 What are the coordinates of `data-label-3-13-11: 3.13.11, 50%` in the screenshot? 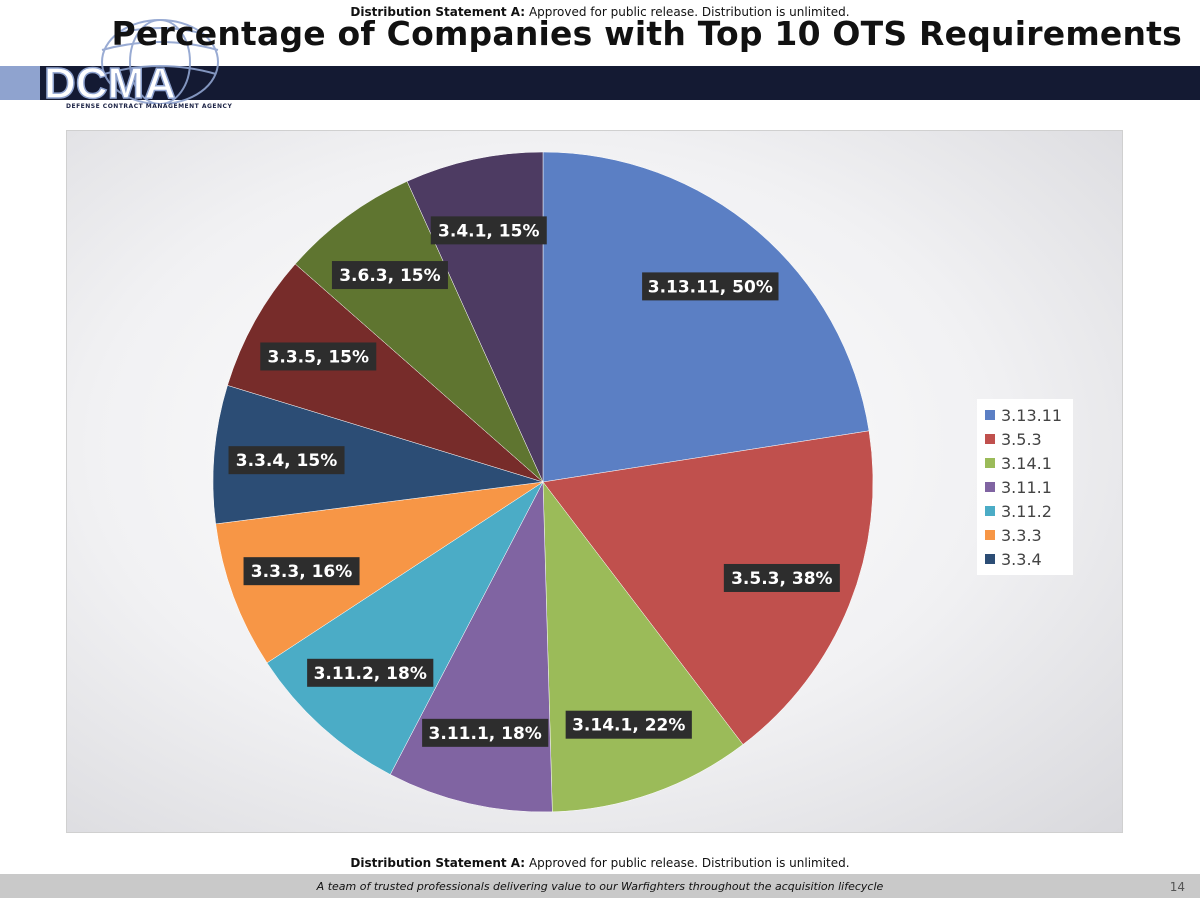 It's located at (710, 286).